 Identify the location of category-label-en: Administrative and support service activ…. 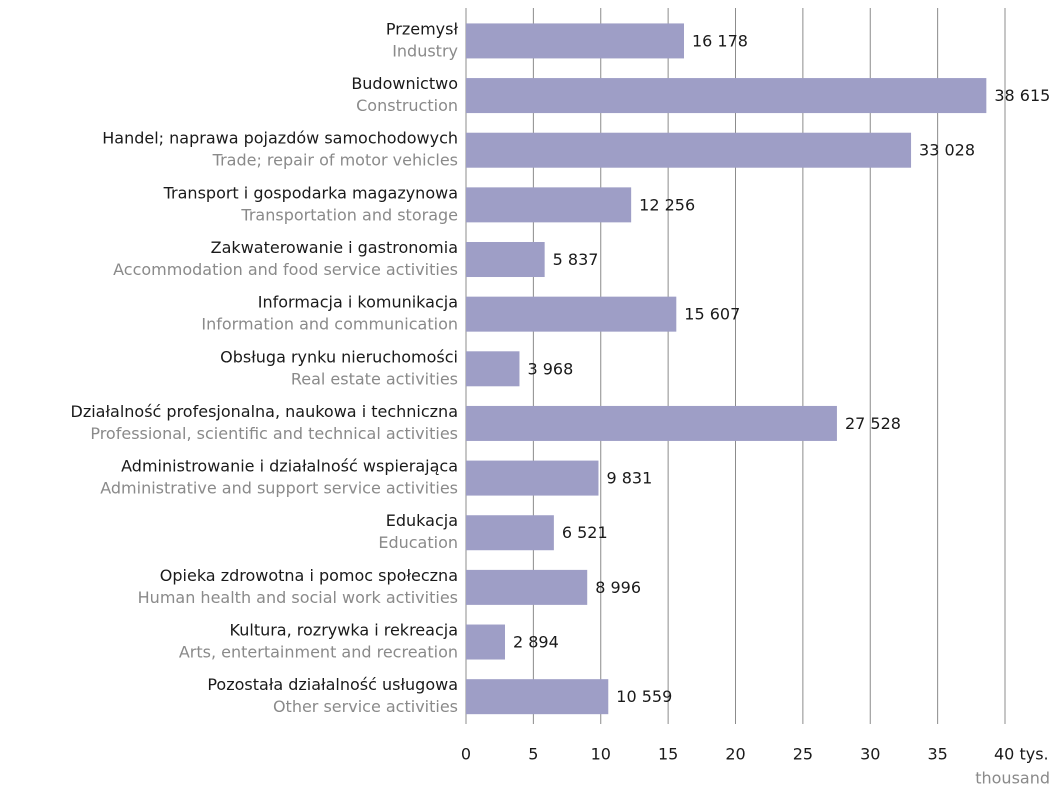
(279, 488).